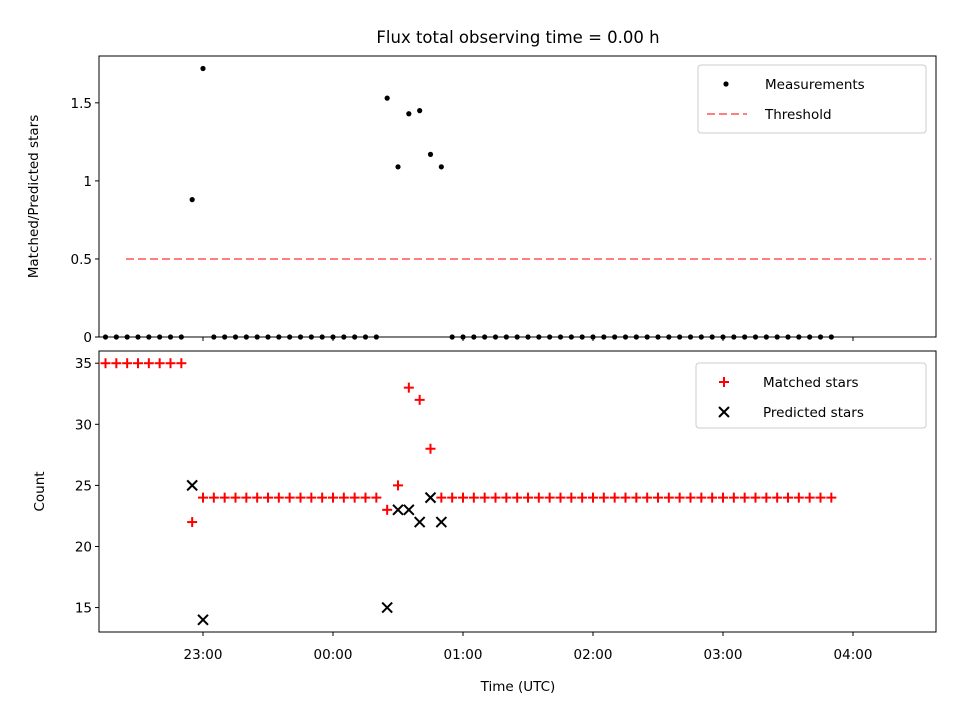 The width and height of the screenshot is (960, 720). I want to click on chart-title: Flux total observing time = 0.00 h, so click(517, 37).